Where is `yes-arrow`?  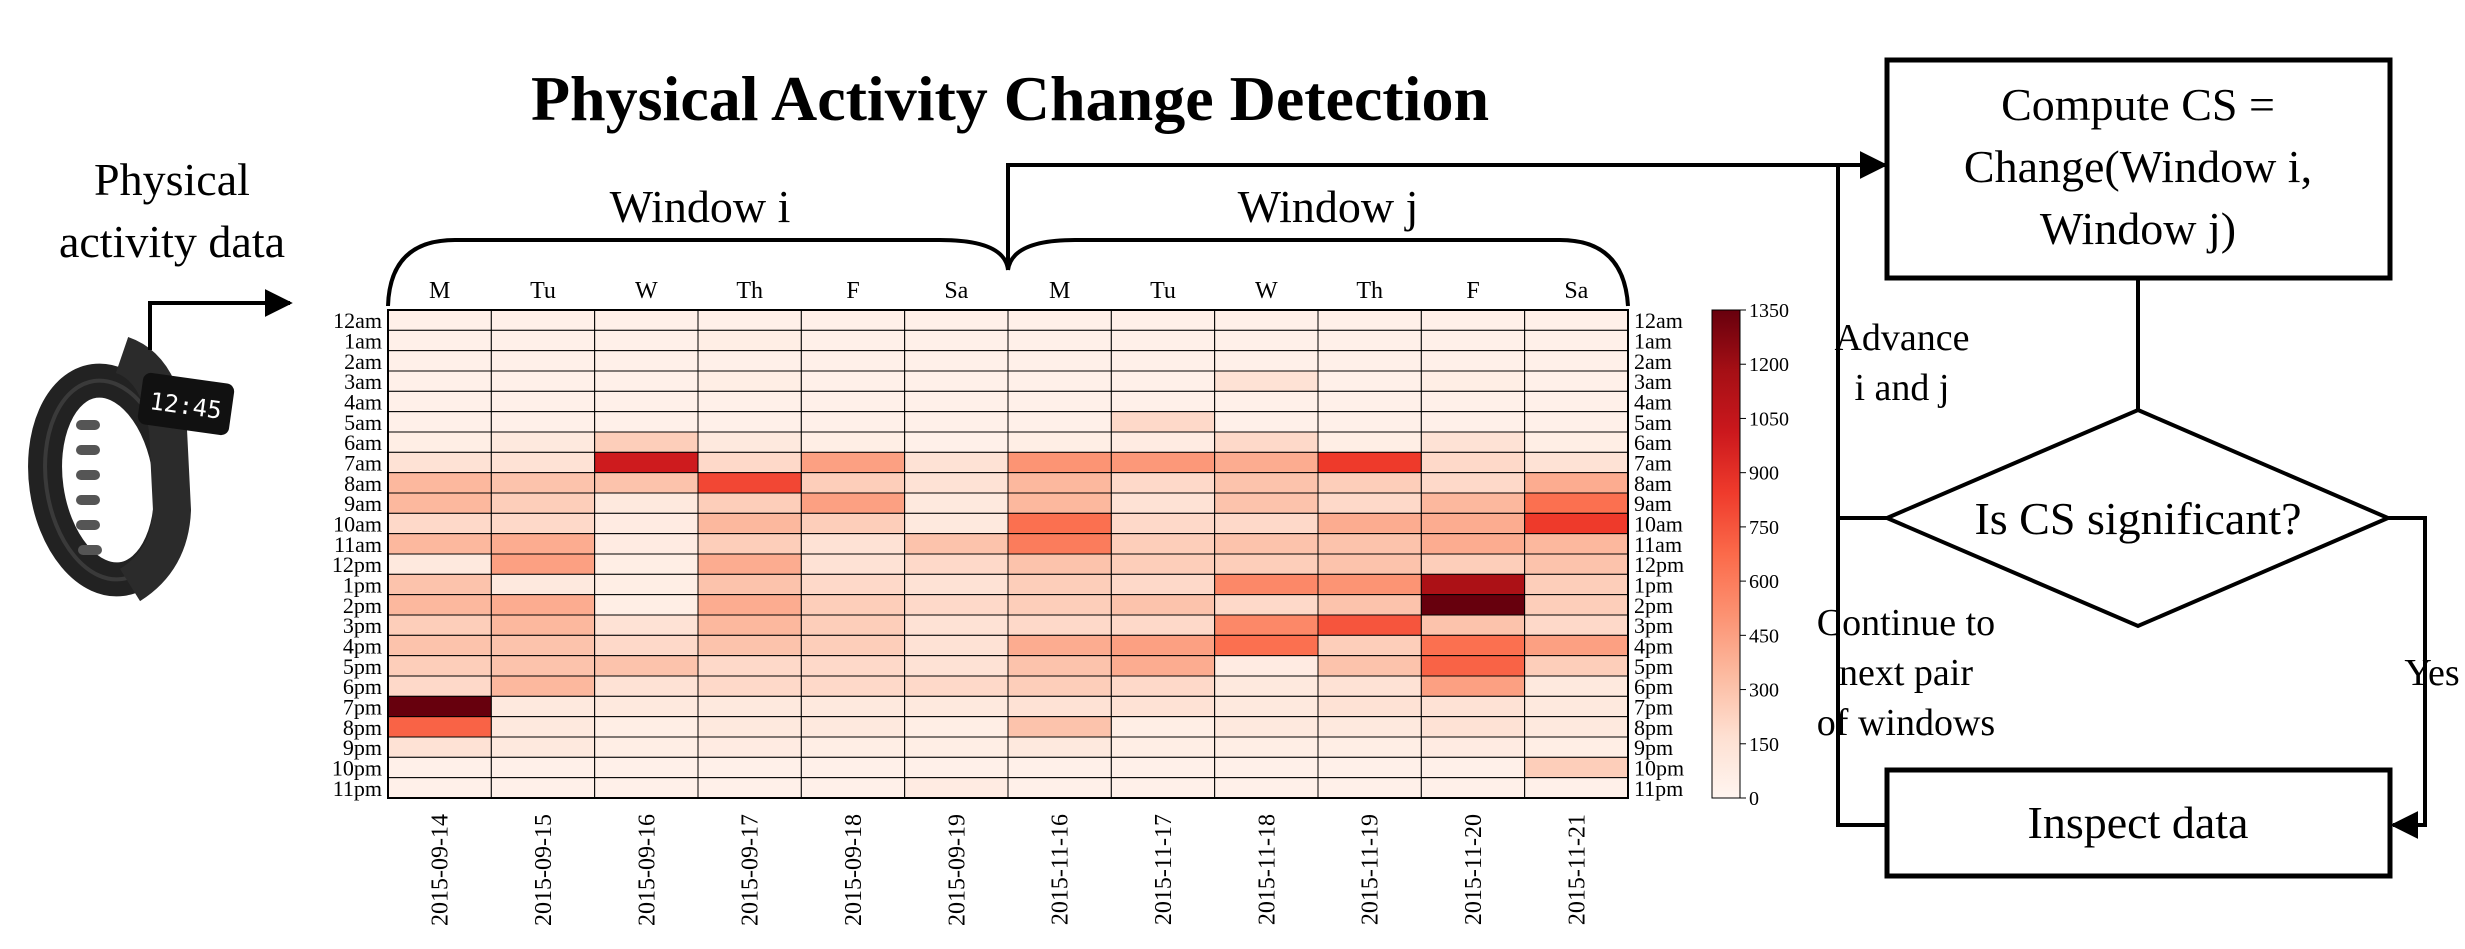
yes-arrow is located at coordinates (2407, 677).